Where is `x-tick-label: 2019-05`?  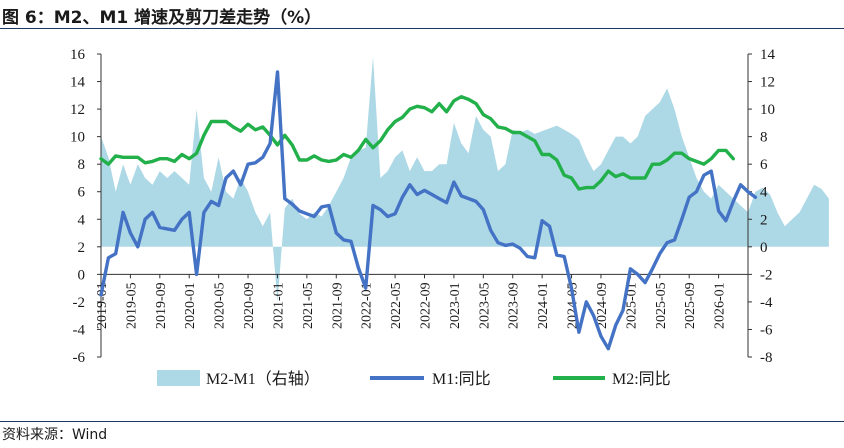
x-tick-label: 2019-05 is located at coordinates (131, 305).